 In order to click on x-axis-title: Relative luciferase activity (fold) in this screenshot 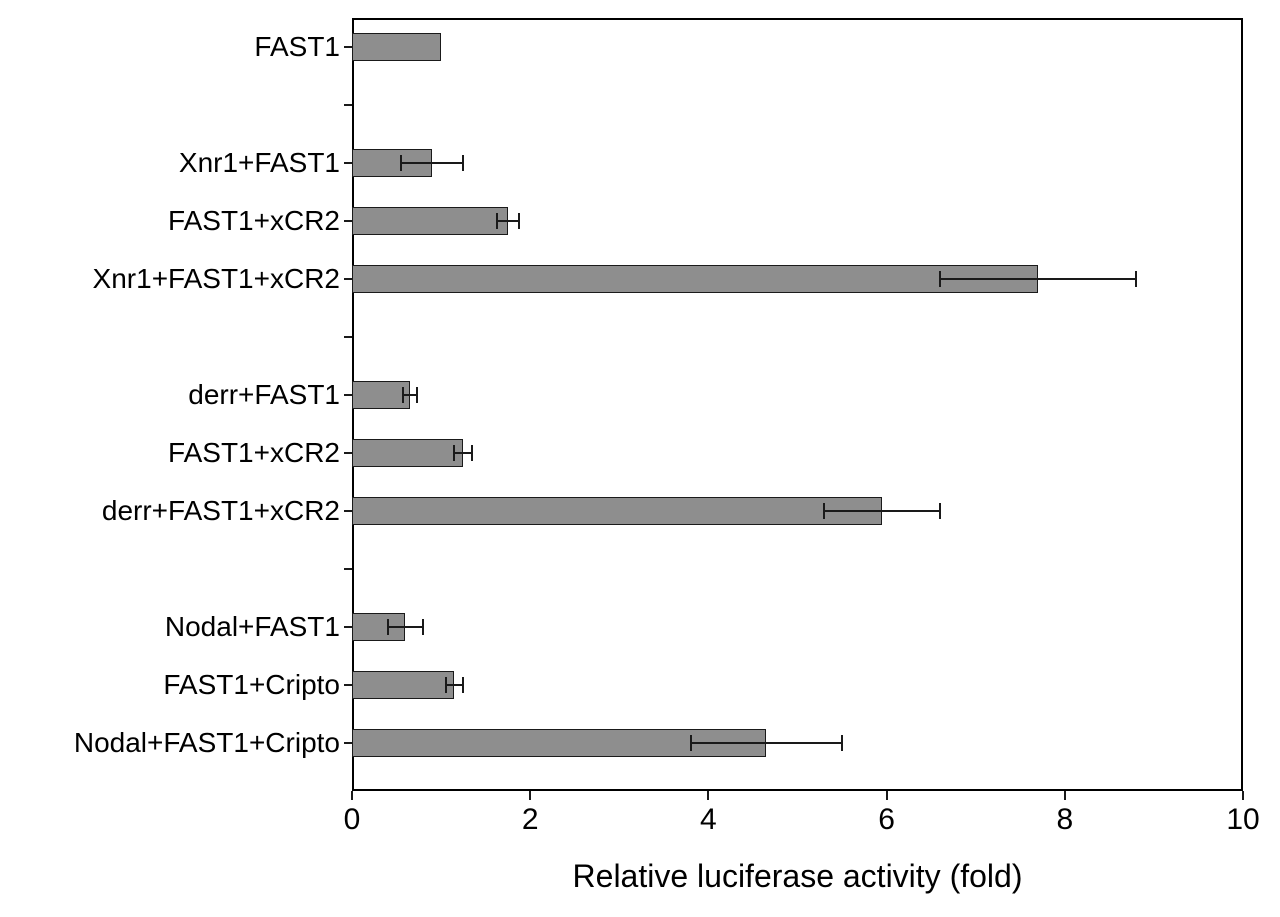, I will do `click(797, 876)`.